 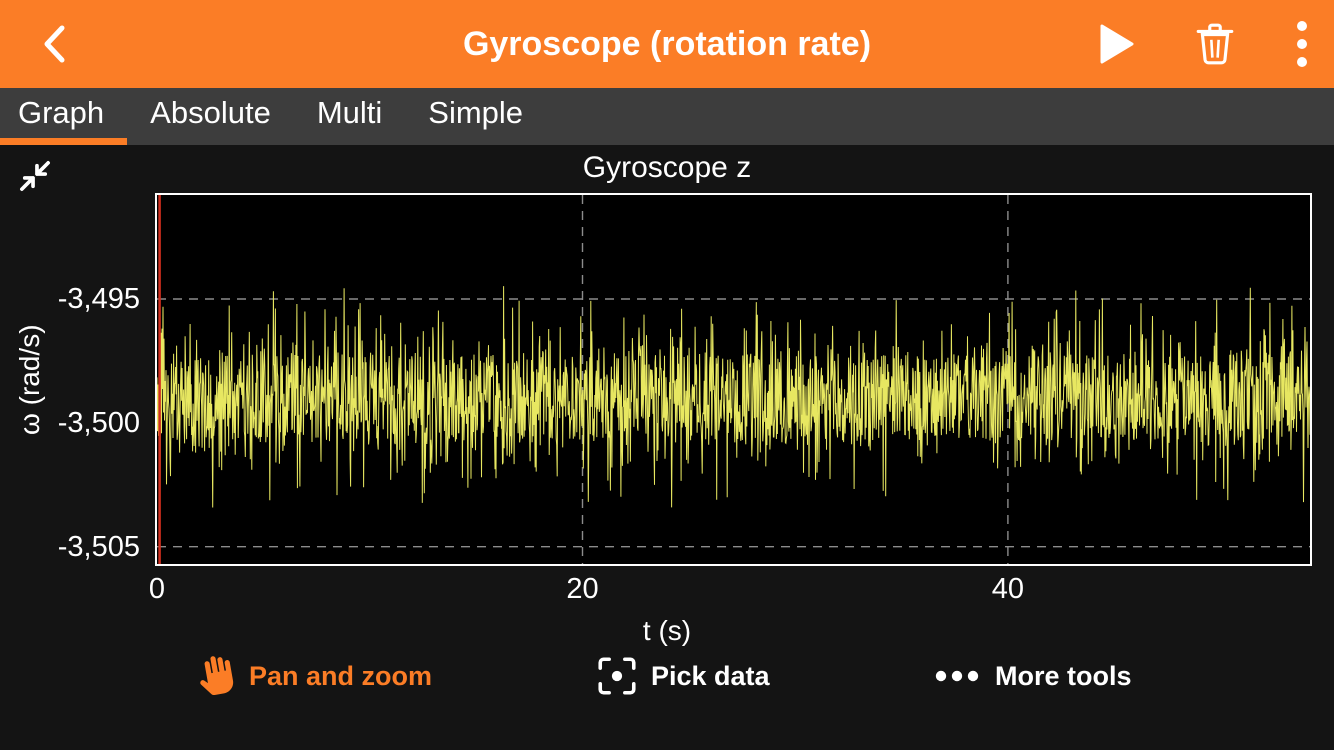 I want to click on page-title: Gyroscope (rotation rate), so click(x=667, y=43).